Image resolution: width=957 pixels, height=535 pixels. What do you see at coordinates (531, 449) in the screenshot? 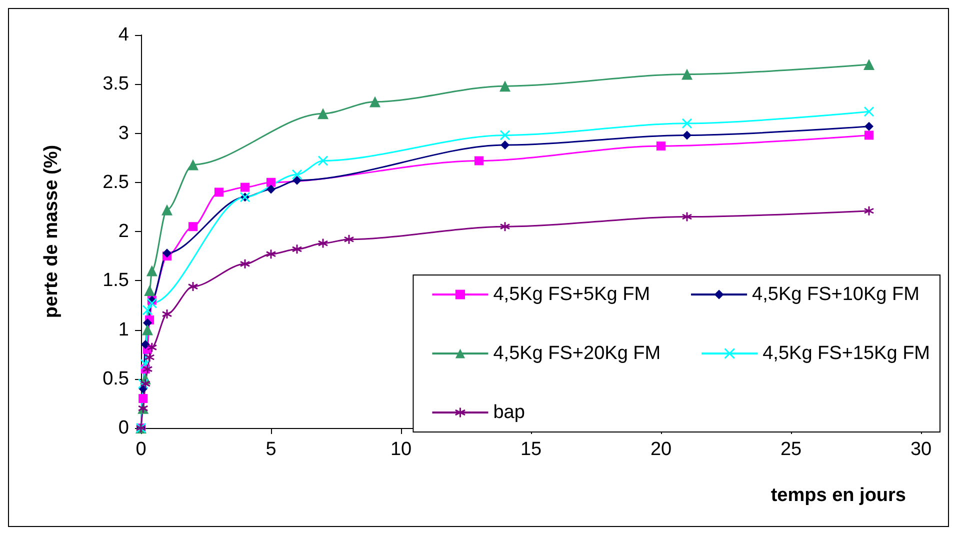
I see `x-tick-label: 15` at bounding box center [531, 449].